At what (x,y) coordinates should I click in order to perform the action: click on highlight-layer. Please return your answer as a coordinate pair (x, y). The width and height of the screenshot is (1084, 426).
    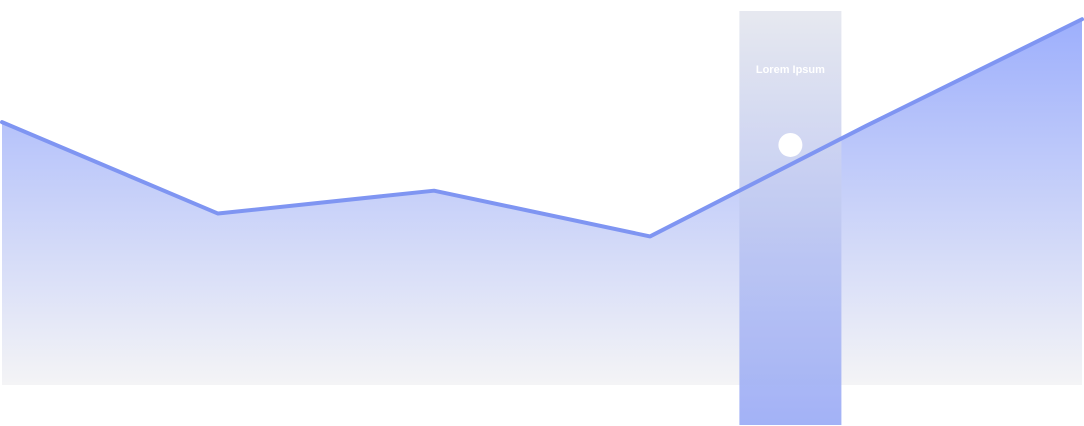
    Looking at the image, I should click on (790, 218).